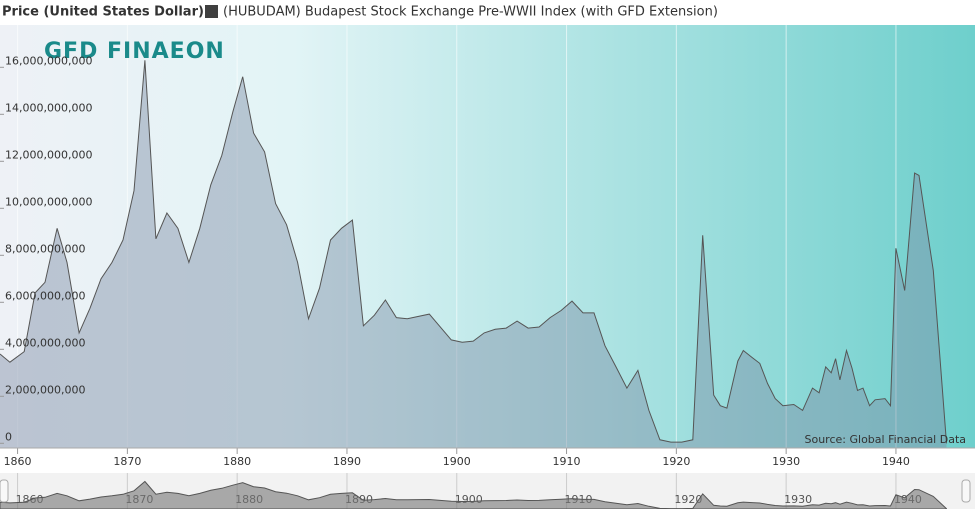 This screenshot has height=509, width=975. What do you see at coordinates (48, 154) in the screenshot?
I see `y-tick-label: 12,000,000,000` at bounding box center [48, 154].